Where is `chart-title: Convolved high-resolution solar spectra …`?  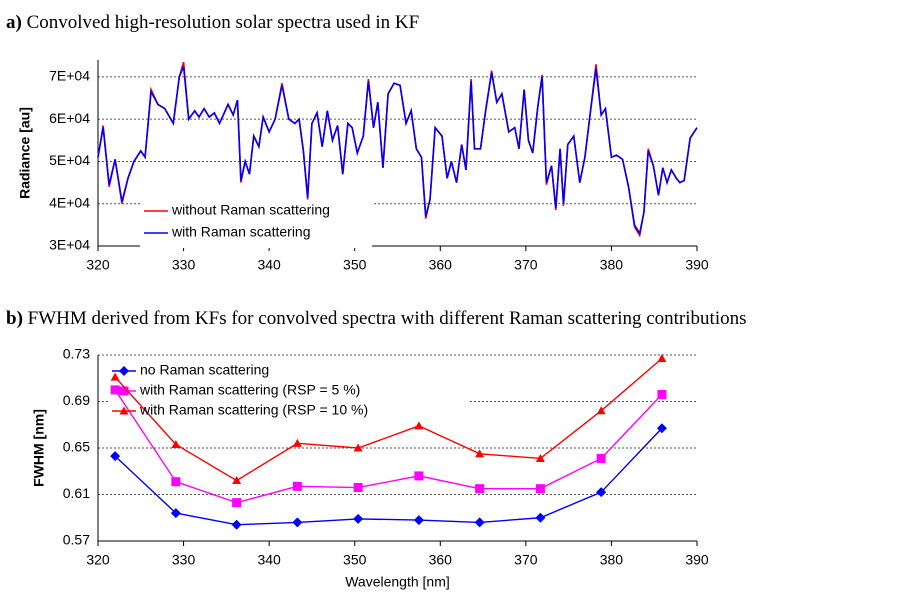 chart-title: Convolved high-resolution solar spectra … is located at coordinates (223, 22).